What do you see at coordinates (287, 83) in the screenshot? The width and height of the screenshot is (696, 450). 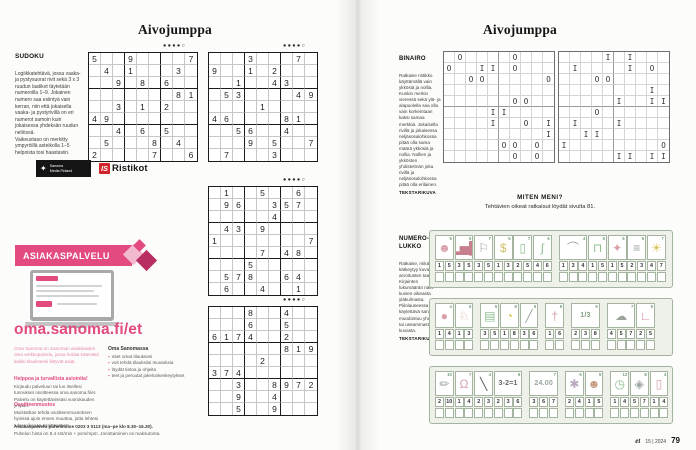 I see `sudoku-cell: 3` at bounding box center [287, 83].